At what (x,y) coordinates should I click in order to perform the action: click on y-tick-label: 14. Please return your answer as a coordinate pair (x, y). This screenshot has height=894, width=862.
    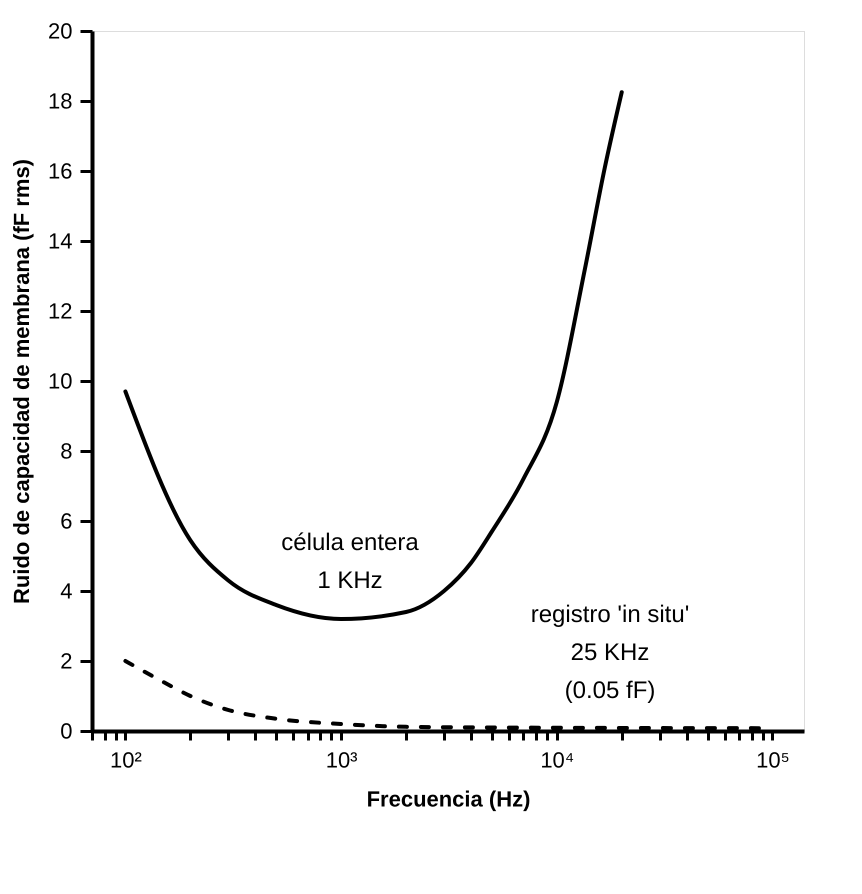
    Looking at the image, I should click on (60, 241).